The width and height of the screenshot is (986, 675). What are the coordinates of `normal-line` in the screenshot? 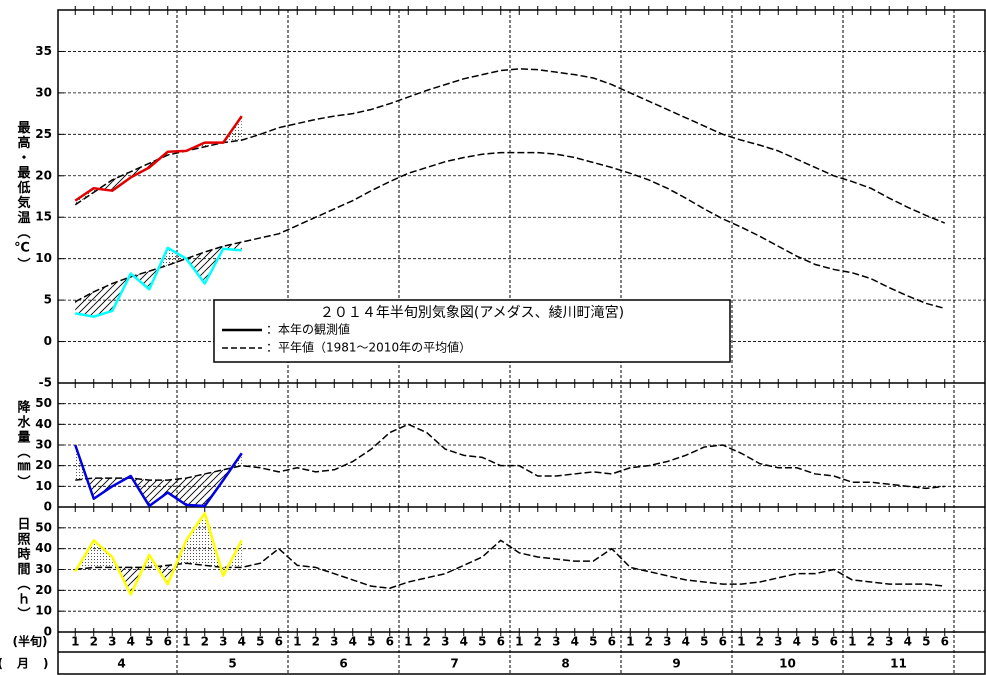 It's located at (510, 456).